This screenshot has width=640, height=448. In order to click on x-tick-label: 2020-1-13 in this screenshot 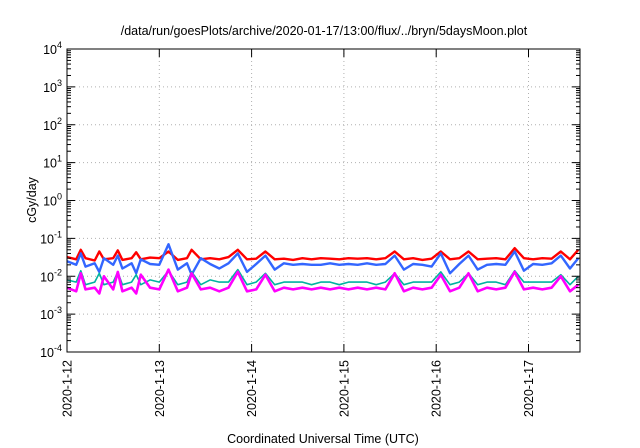, I will do `click(160, 388)`.